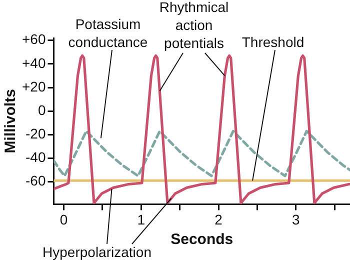  What do you see at coordinates (36, 134) in the screenshot?
I see `y-tick-label: -20` at bounding box center [36, 134].